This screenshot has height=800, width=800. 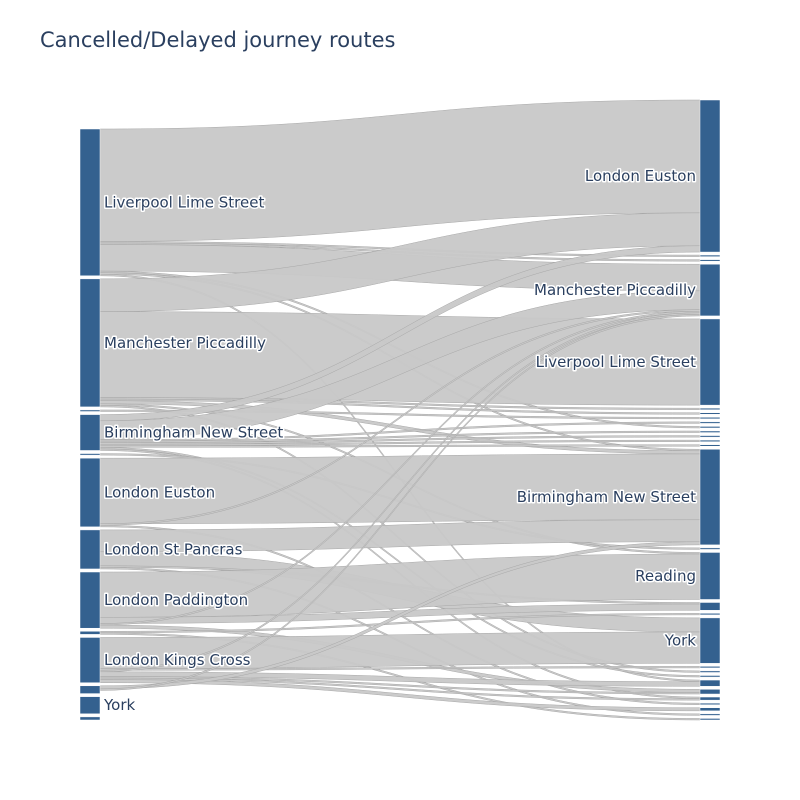 I want to click on target-node-label: London Euston, so click(x=640, y=176).